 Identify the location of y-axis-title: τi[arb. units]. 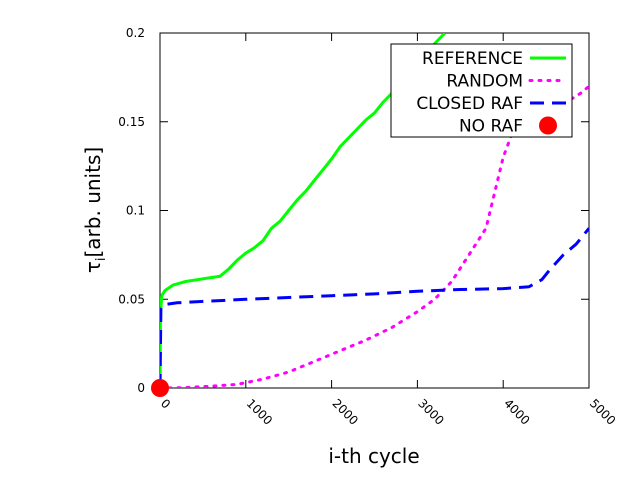
(95, 210).